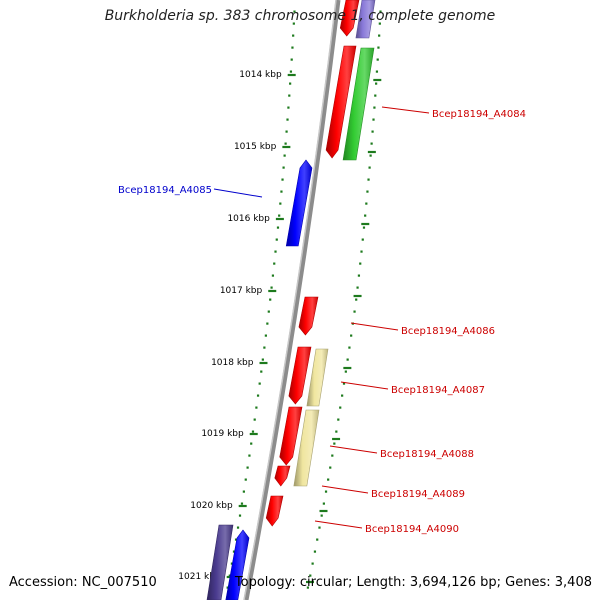 The height and width of the screenshot is (600, 600). I want to click on tick-label: 1016 kbp, so click(248, 219).